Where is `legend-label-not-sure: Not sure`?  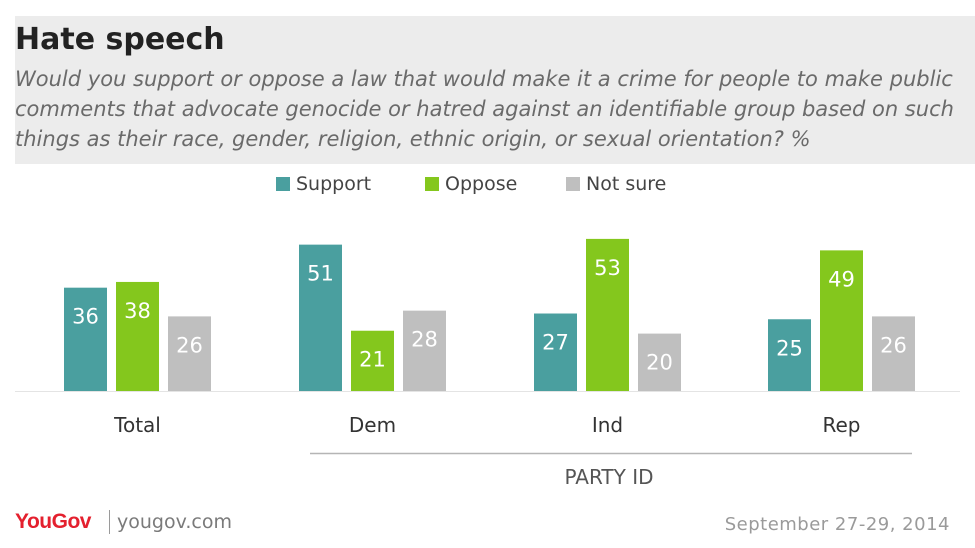 legend-label-not-sure: Not sure is located at coordinates (626, 184).